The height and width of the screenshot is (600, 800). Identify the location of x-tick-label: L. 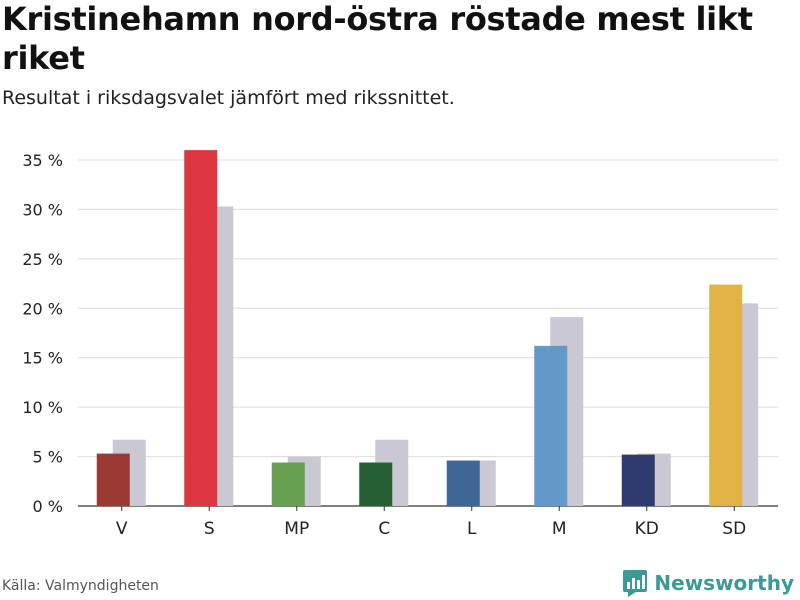
(472, 529).